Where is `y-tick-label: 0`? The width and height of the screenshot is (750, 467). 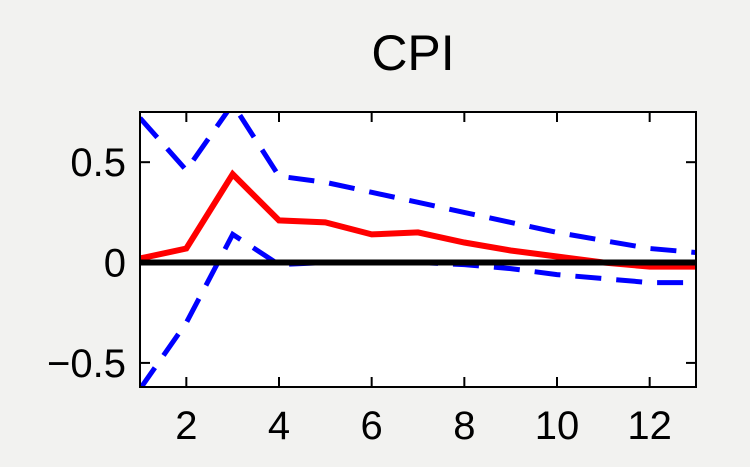 y-tick-label: 0 is located at coordinates (115, 264).